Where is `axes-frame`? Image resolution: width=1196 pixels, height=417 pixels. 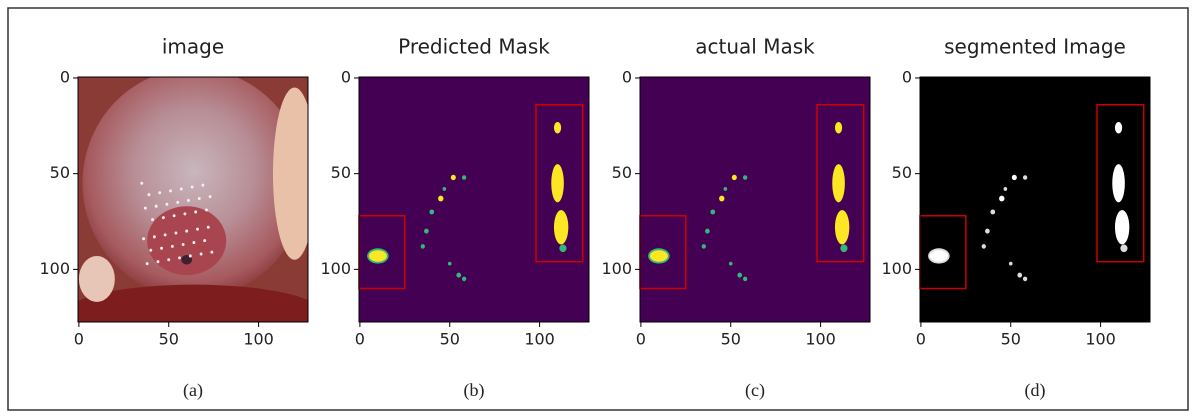
axes-frame is located at coordinates (1035, 199).